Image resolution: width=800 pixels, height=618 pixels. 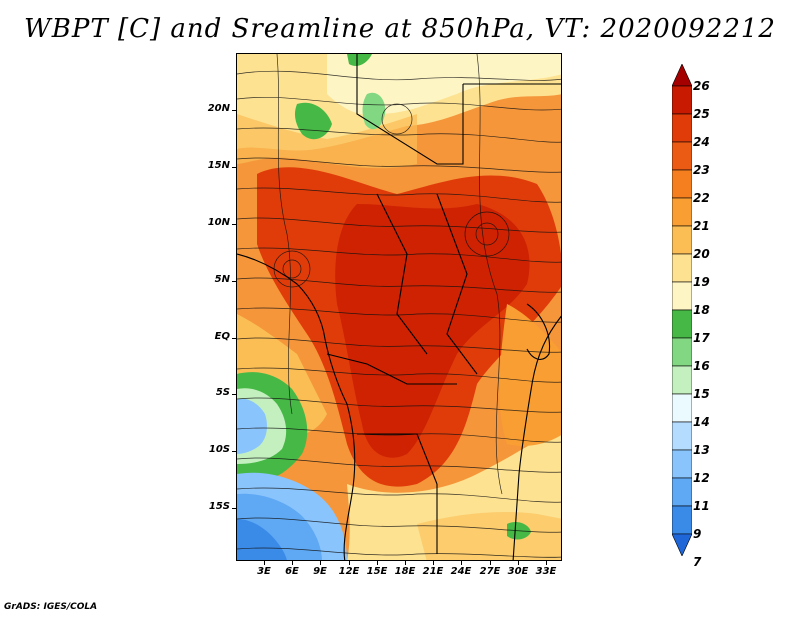 What do you see at coordinates (701, 422) in the screenshot?
I see `colorbar-label: 14` at bounding box center [701, 422].